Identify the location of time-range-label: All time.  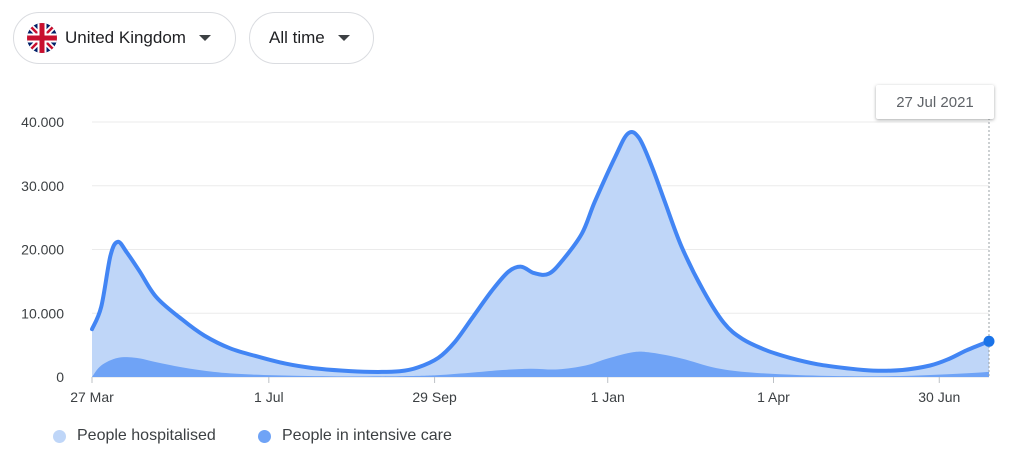
(297, 37).